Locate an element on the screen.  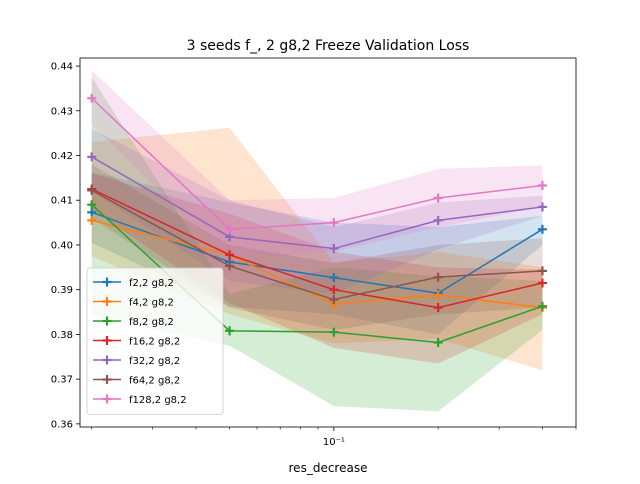
legend-box is located at coordinates (155, 341).